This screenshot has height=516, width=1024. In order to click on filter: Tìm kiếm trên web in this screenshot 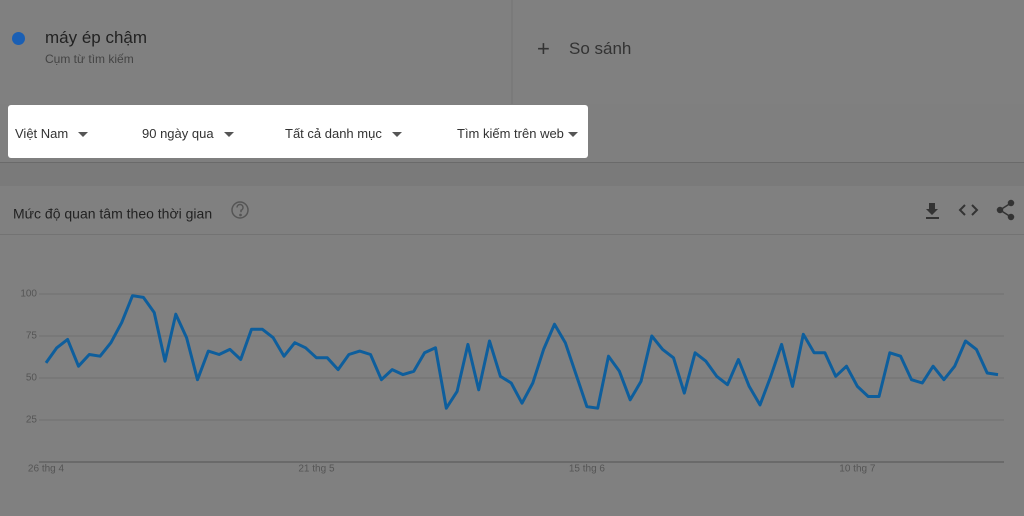, I will do `click(517, 133)`.